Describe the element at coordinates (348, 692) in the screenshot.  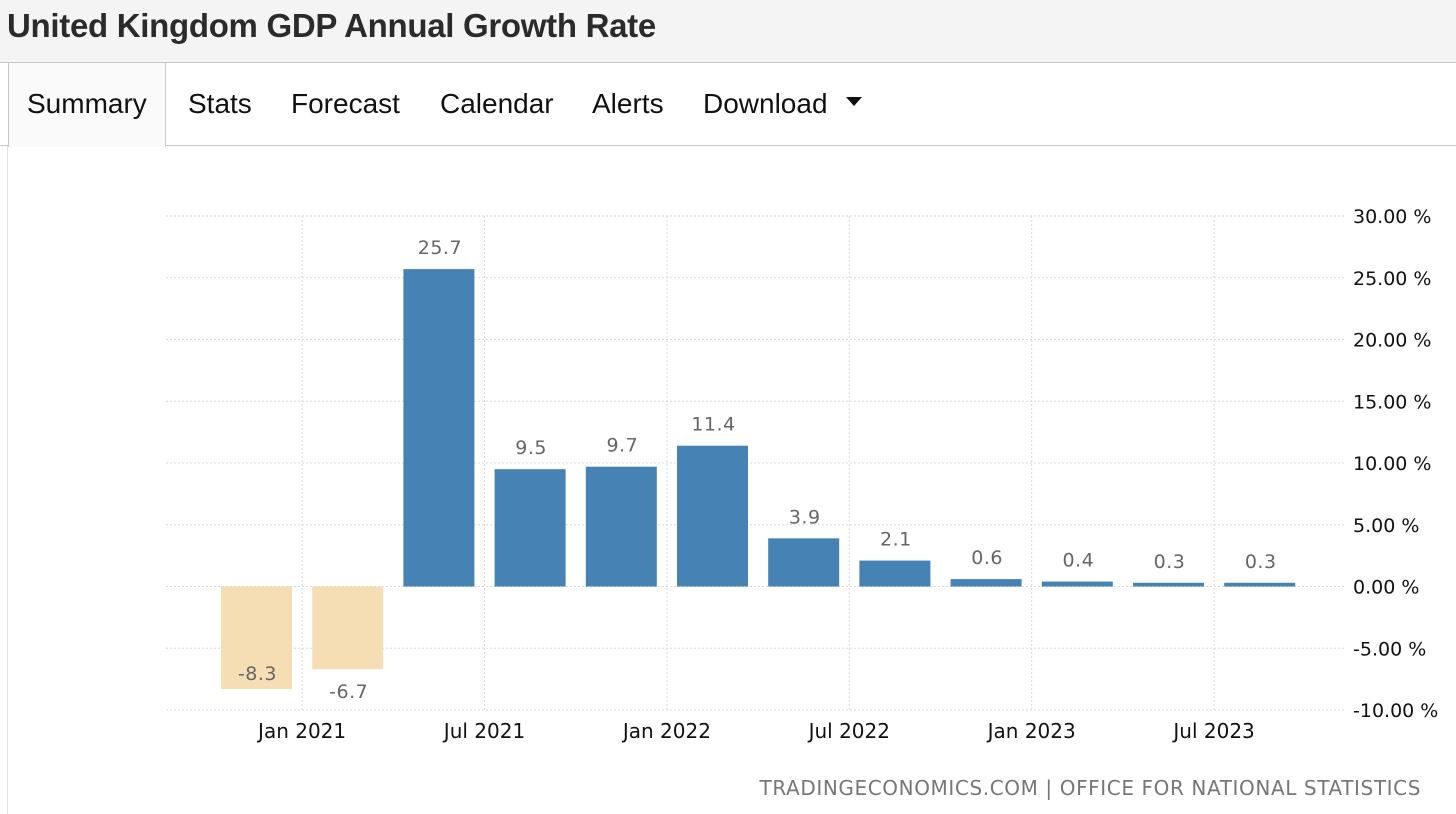
I see `bar-value-label: -6.7` at that location.